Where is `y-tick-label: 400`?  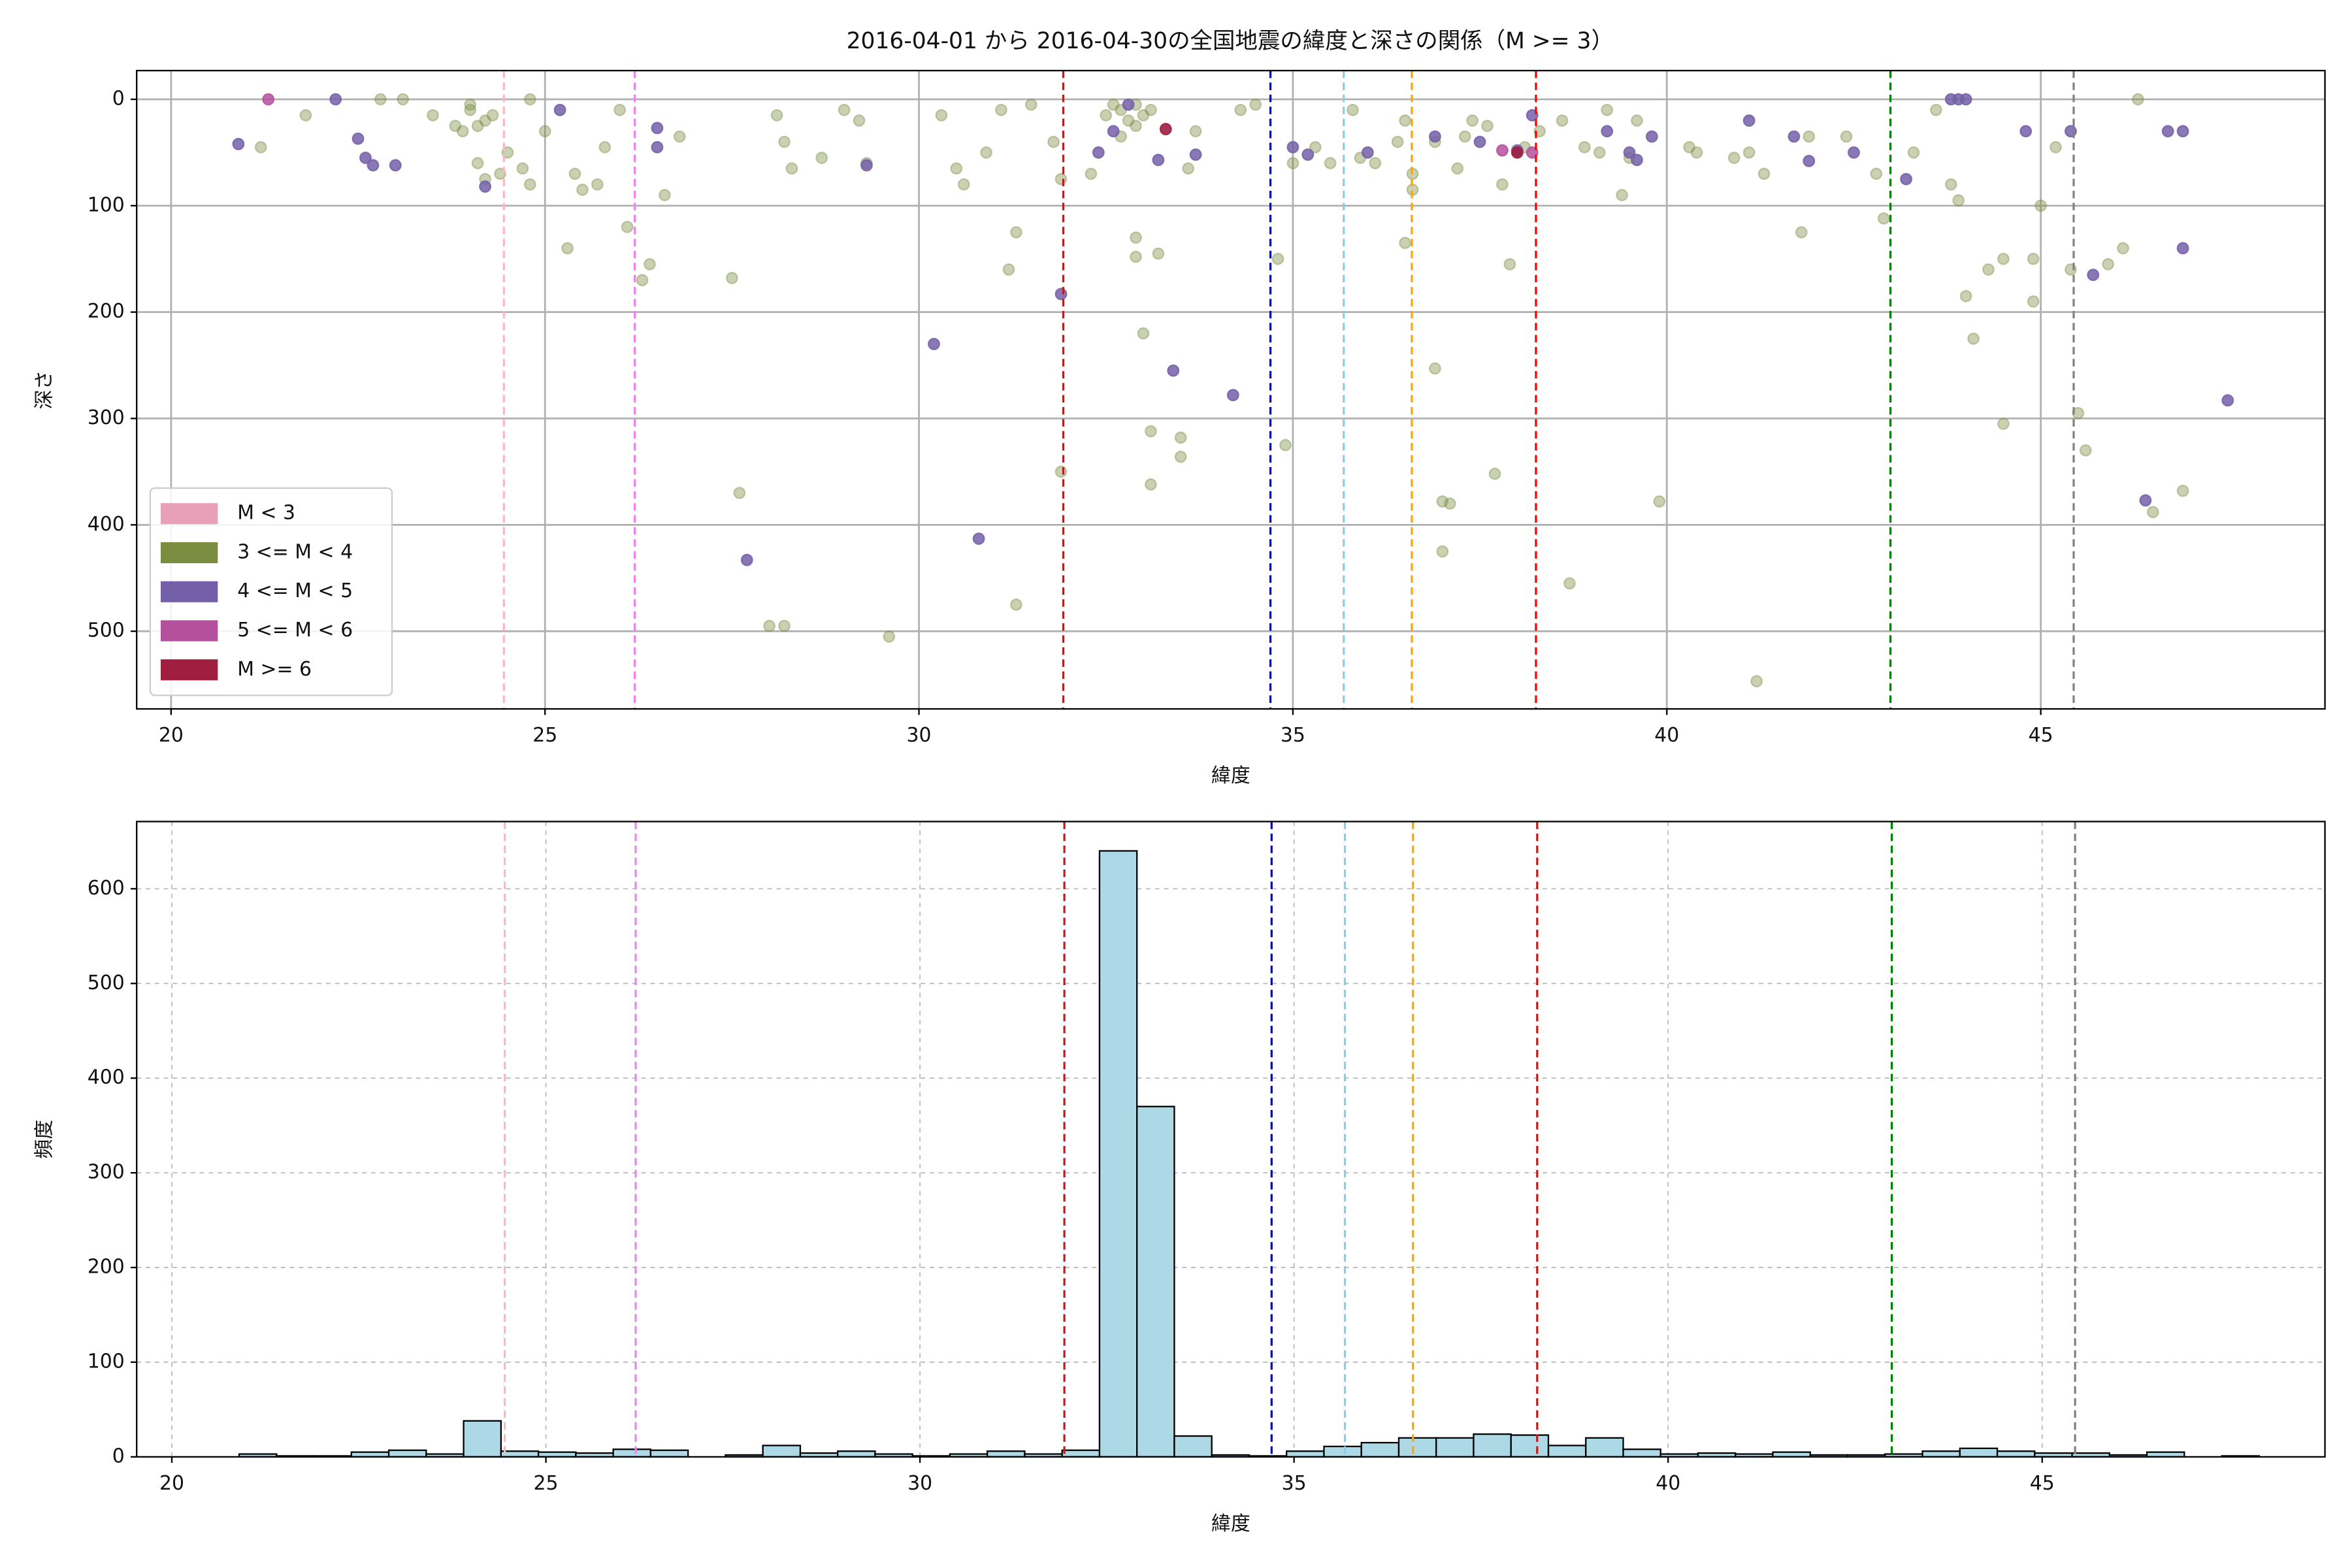 y-tick-label: 400 is located at coordinates (106, 1077).